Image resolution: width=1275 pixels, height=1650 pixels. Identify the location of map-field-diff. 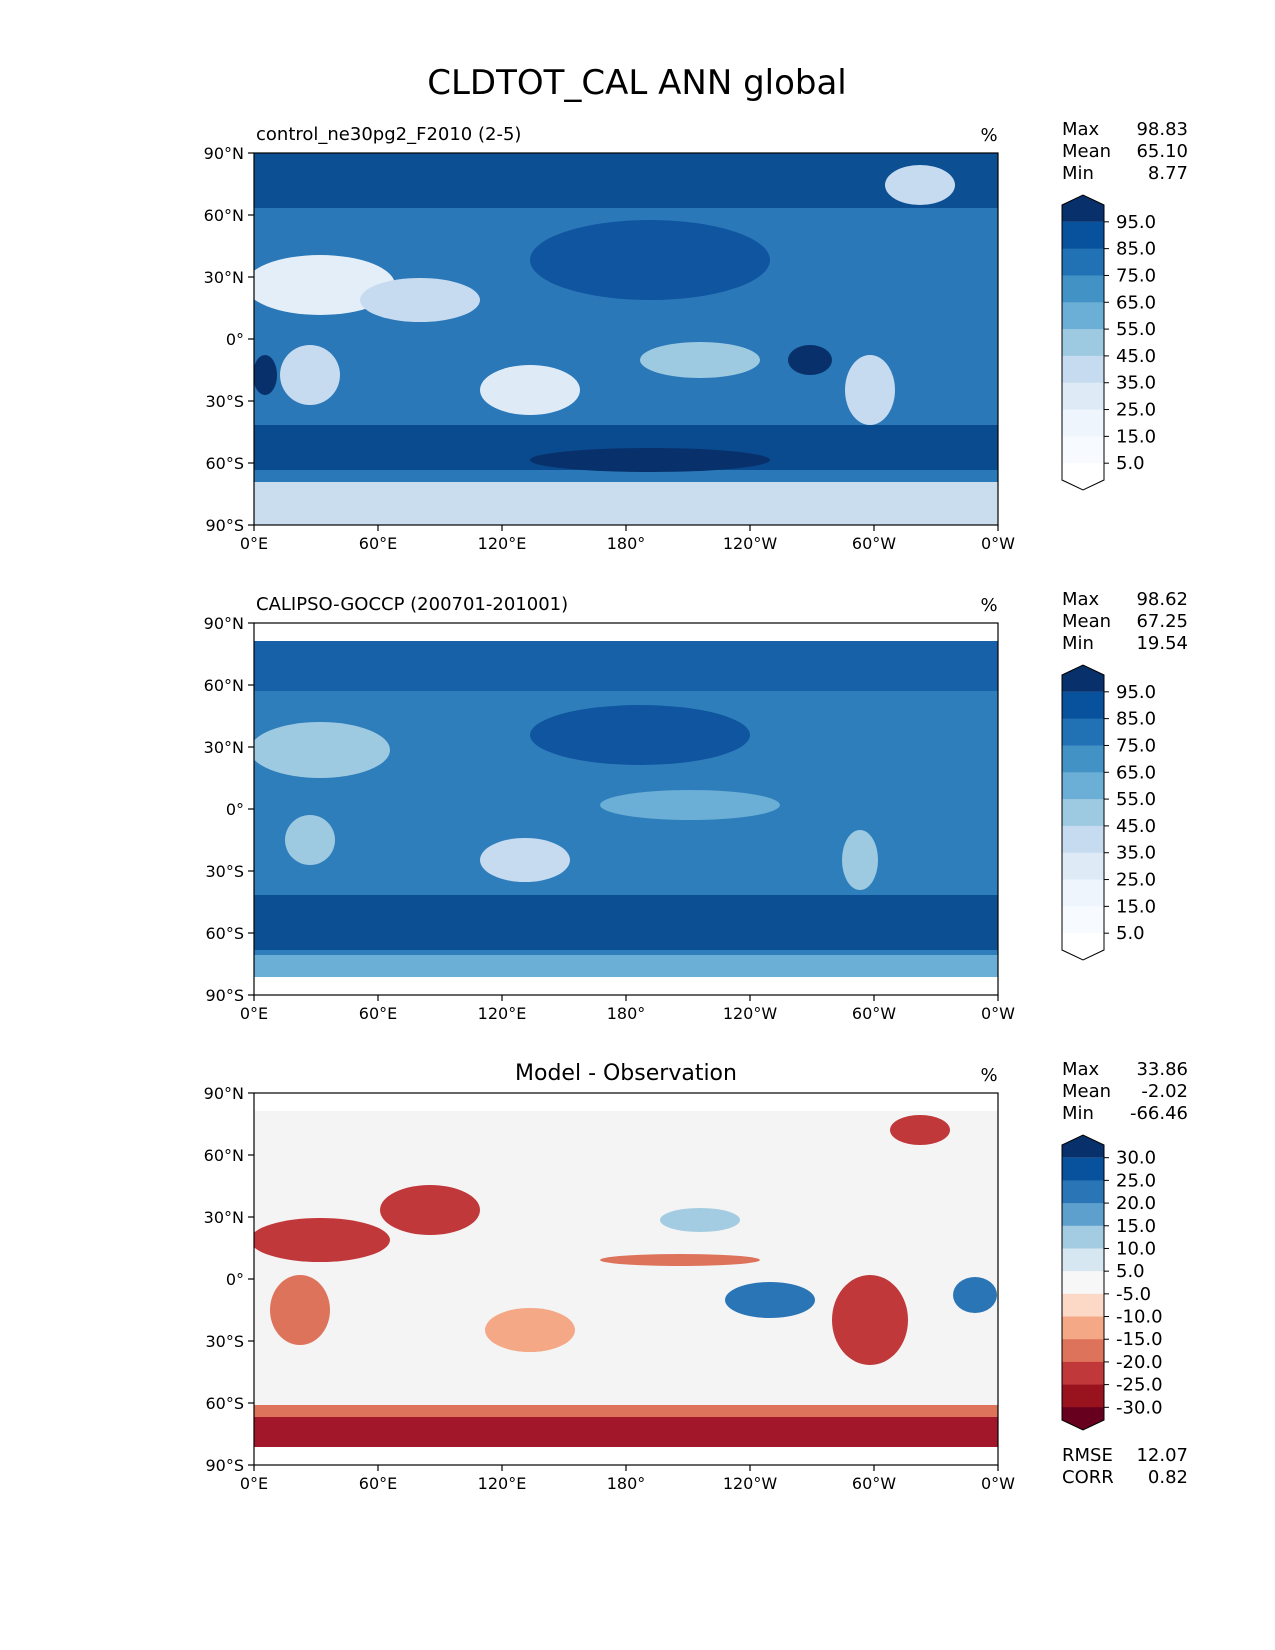
(626, 1279).